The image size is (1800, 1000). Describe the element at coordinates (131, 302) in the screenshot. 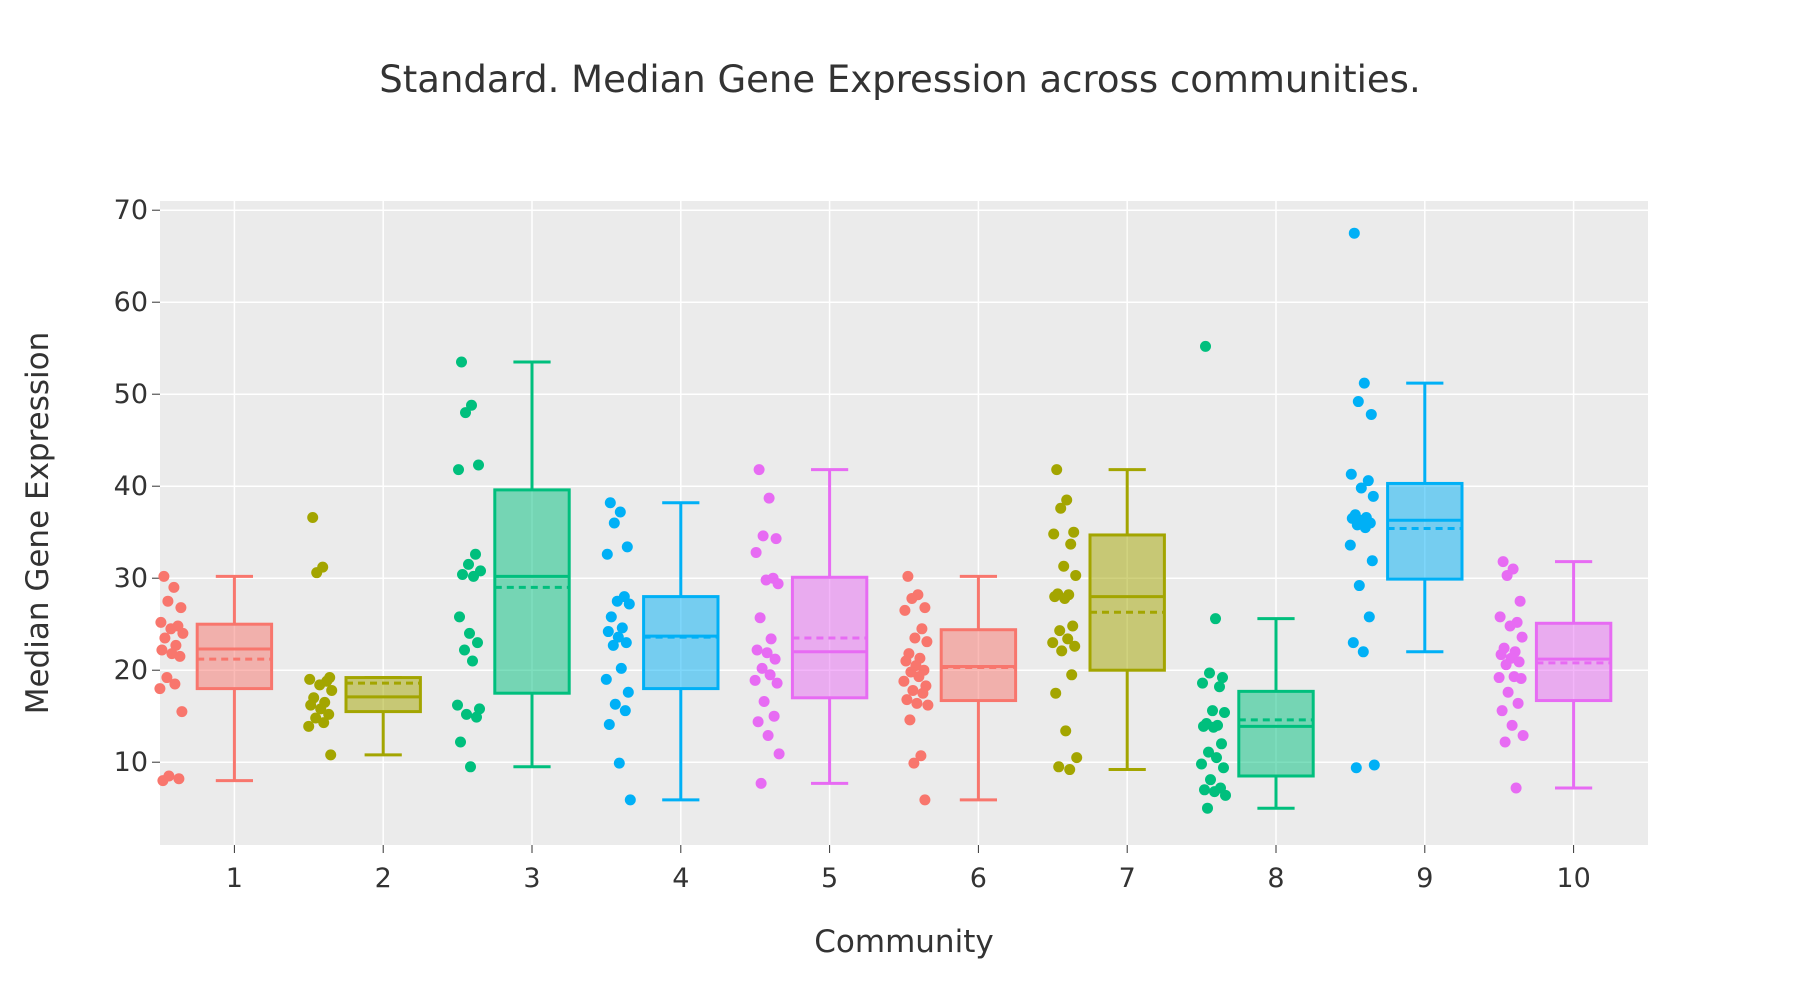

I see `y-tick-label: 60` at that location.